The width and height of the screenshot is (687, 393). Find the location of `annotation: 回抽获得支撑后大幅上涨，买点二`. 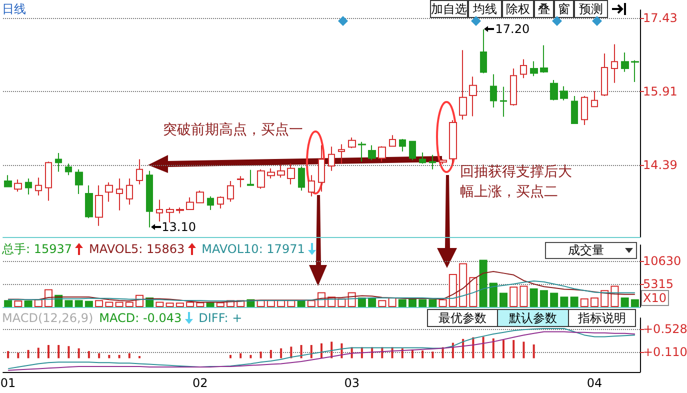

annotation: 回抽获得支撑后大幅上涨，买点二 is located at coordinates (516, 182).